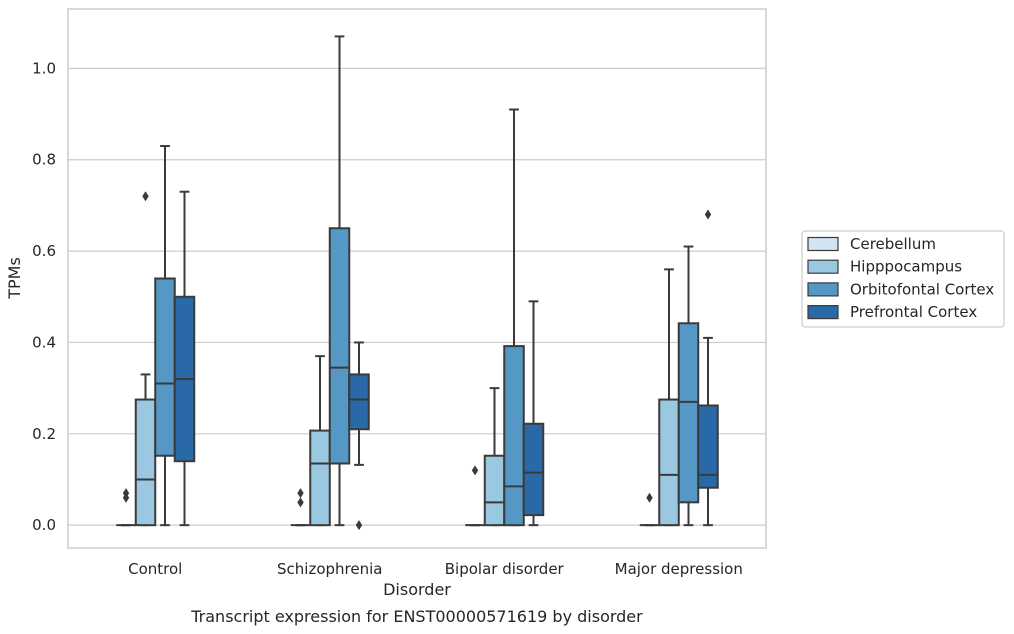  I want to click on y-tick-label: 1.0, so click(44, 68).